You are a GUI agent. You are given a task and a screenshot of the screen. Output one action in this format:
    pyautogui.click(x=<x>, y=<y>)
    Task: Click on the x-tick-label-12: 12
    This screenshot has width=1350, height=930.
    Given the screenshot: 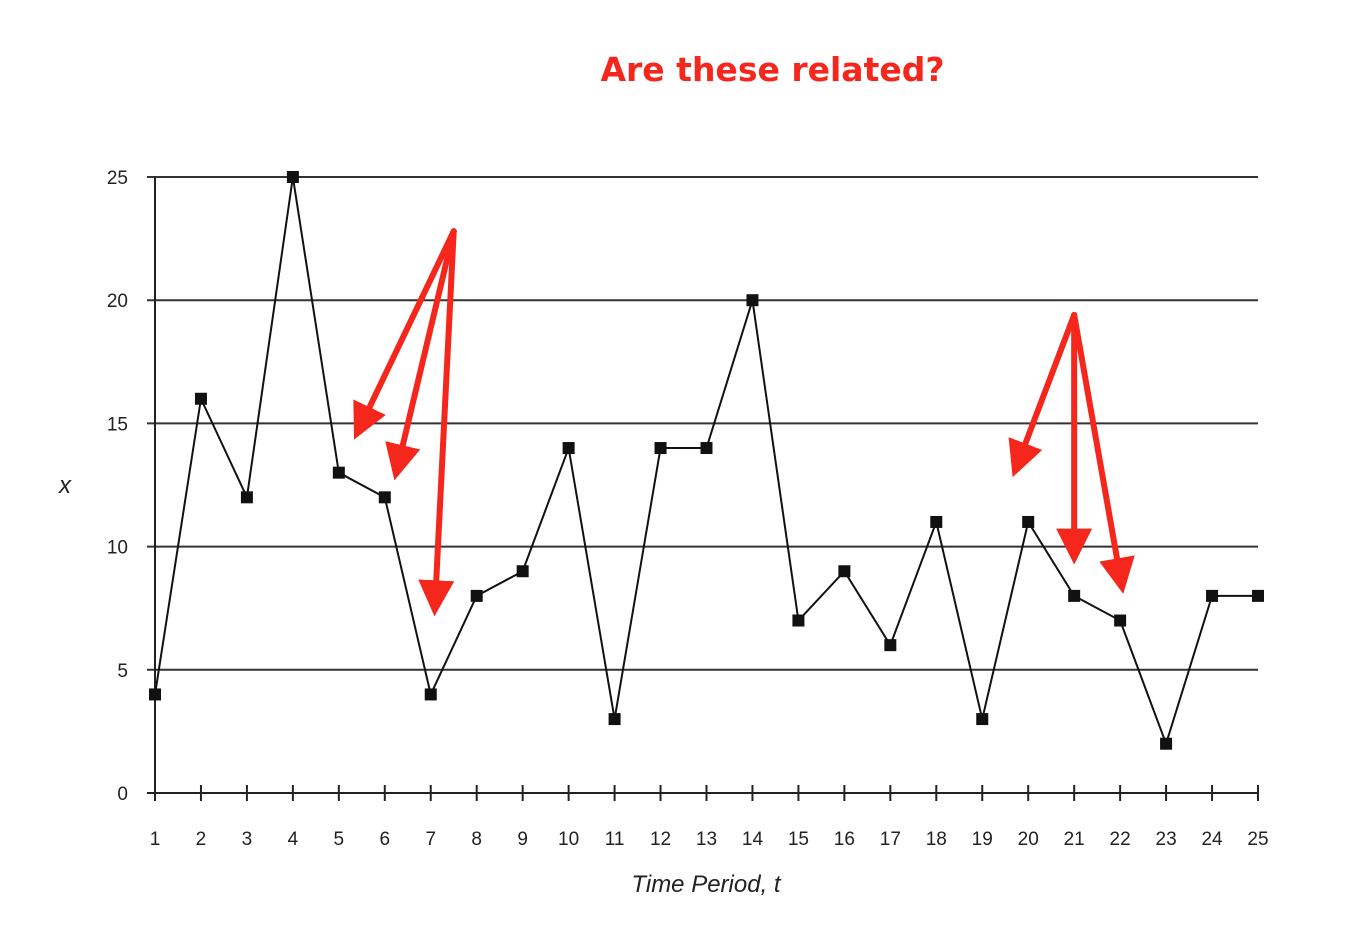 What is the action you would take?
    pyautogui.click(x=660, y=839)
    